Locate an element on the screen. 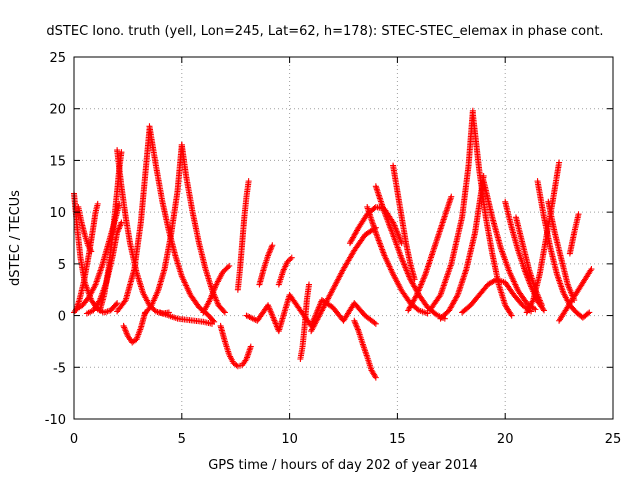 This screenshot has width=640, height=480. x-tick-label: 25 is located at coordinates (613, 439).